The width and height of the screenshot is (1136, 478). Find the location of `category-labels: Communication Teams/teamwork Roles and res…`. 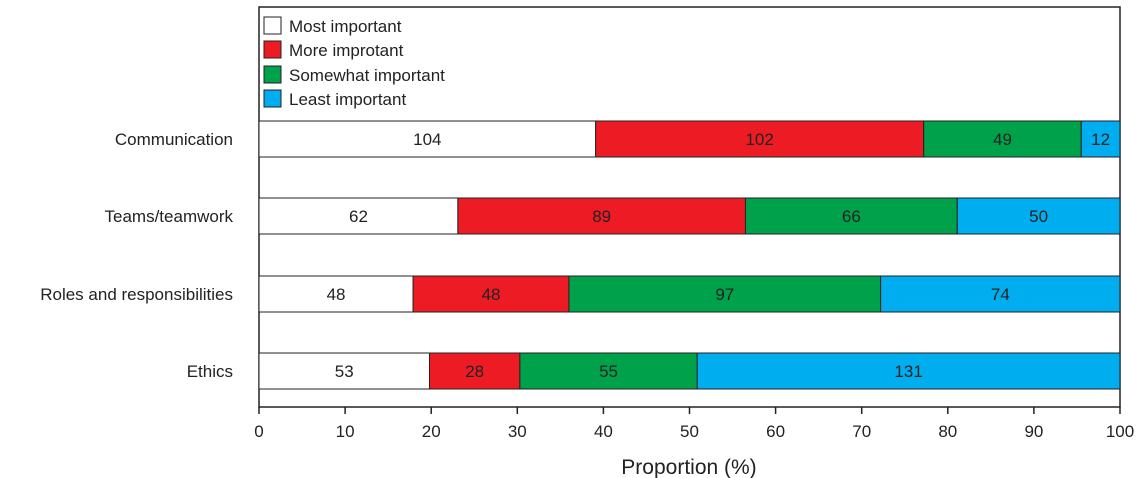

category-labels: Communication Teams/teamwork Roles and res… is located at coordinates (136, 255).